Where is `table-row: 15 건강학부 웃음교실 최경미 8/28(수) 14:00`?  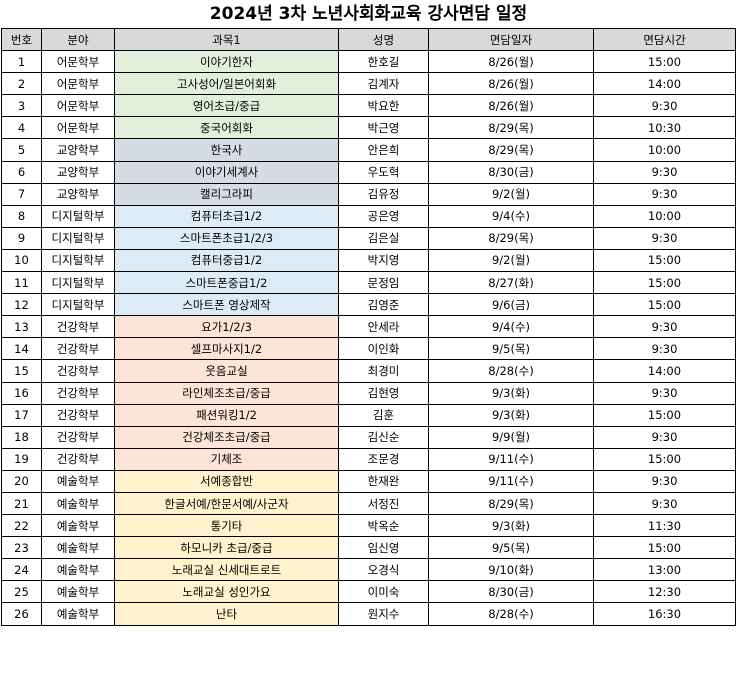
table-row: 15 건강학부 웃음교실 최경미 8/28(수) 14:00 is located at coordinates (368, 371).